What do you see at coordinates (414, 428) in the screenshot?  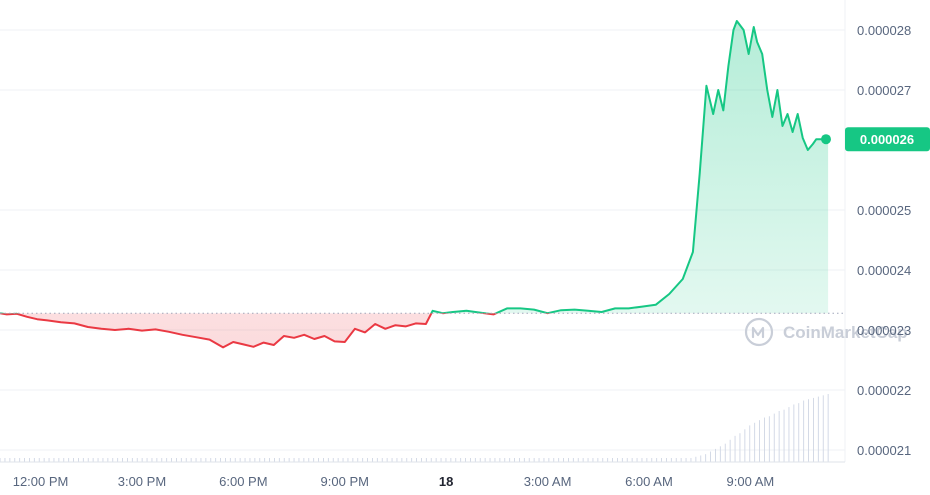 I see `volume-bars` at bounding box center [414, 428].